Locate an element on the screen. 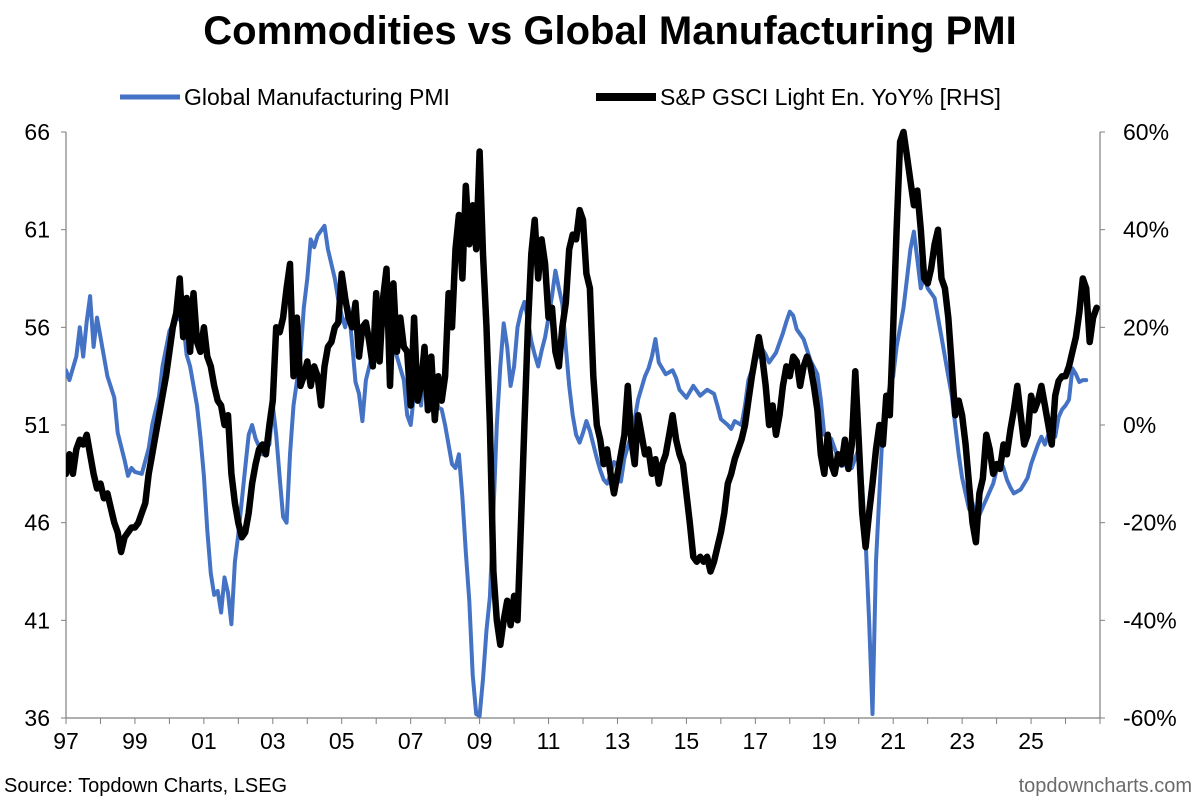  x-tick-label: 23 is located at coordinates (962, 741).